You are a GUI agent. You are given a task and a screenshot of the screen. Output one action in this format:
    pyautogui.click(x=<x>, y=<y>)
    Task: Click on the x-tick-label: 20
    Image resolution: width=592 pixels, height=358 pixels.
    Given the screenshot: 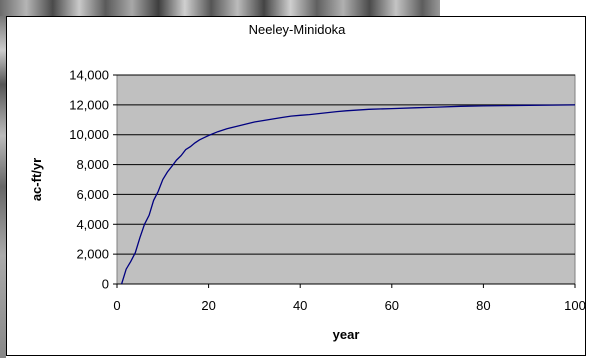 What is the action you would take?
    pyautogui.click(x=208, y=305)
    